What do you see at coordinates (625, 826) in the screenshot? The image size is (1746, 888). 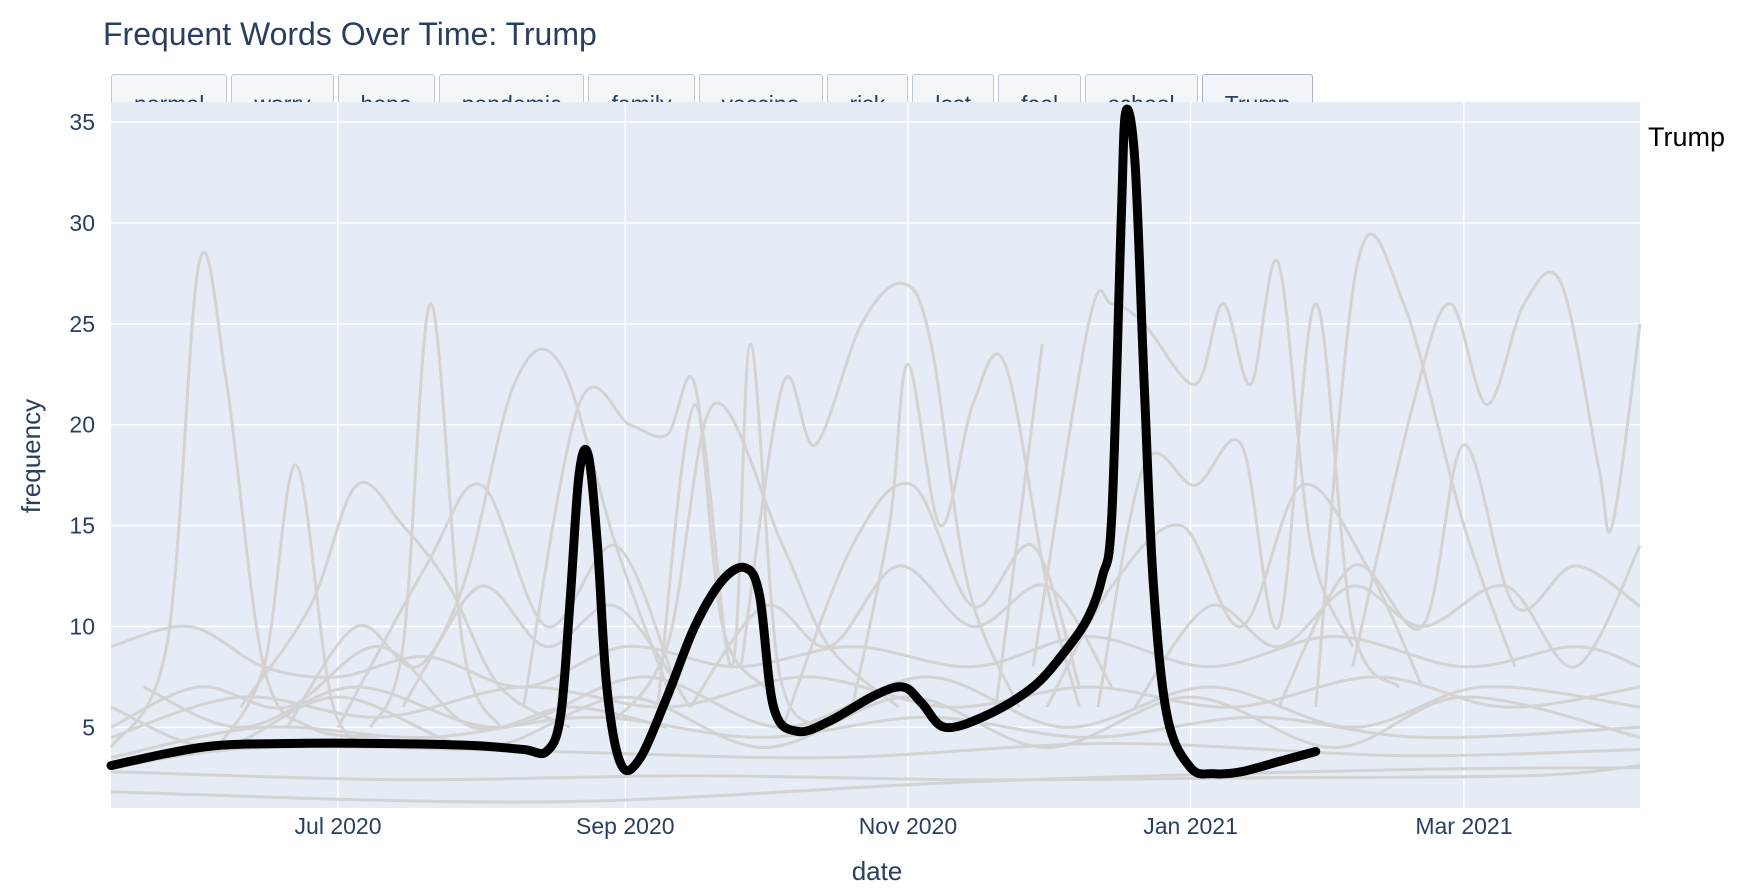 I see `x-tick-label: Sep 2020` at bounding box center [625, 826].